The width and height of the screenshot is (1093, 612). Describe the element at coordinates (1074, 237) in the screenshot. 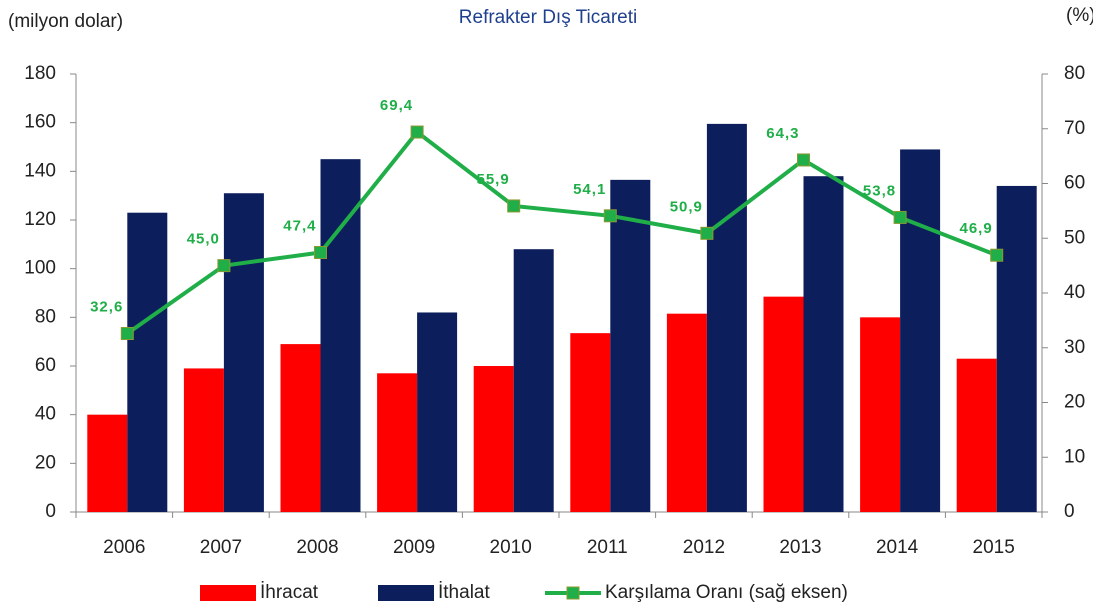

I see `y2-tick-label: 50` at that location.